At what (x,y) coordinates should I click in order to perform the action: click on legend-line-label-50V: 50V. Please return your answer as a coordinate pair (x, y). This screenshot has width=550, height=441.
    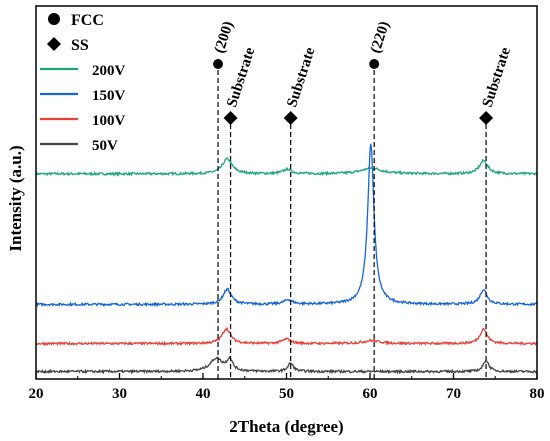
    Looking at the image, I should click on (105, 146).